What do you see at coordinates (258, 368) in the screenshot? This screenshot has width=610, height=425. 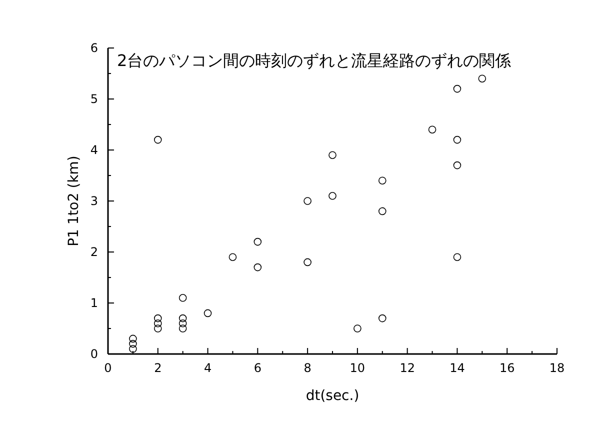 I see `x-tick-label: 6` at bounding box center [258, 368].